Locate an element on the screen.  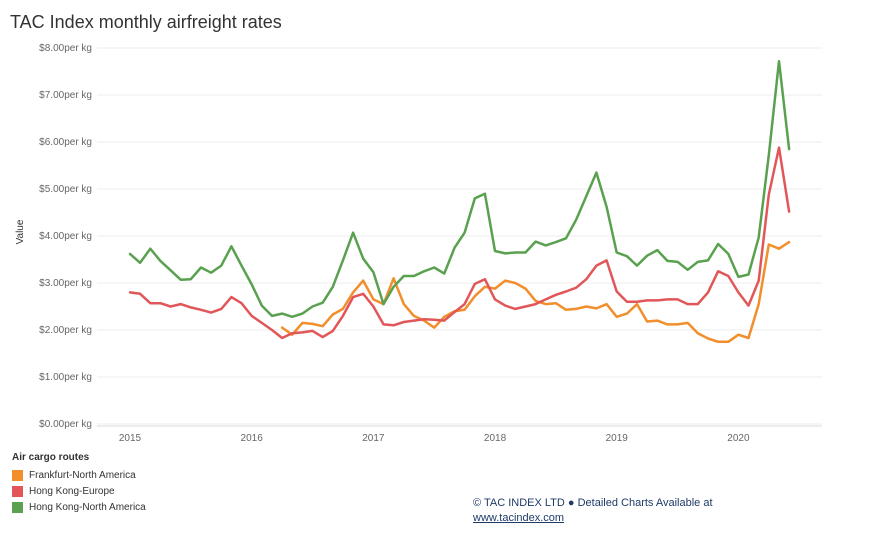
legend-item-hong-kong-europe: Hong Kong-Europe is located at coordinates (79, 491).